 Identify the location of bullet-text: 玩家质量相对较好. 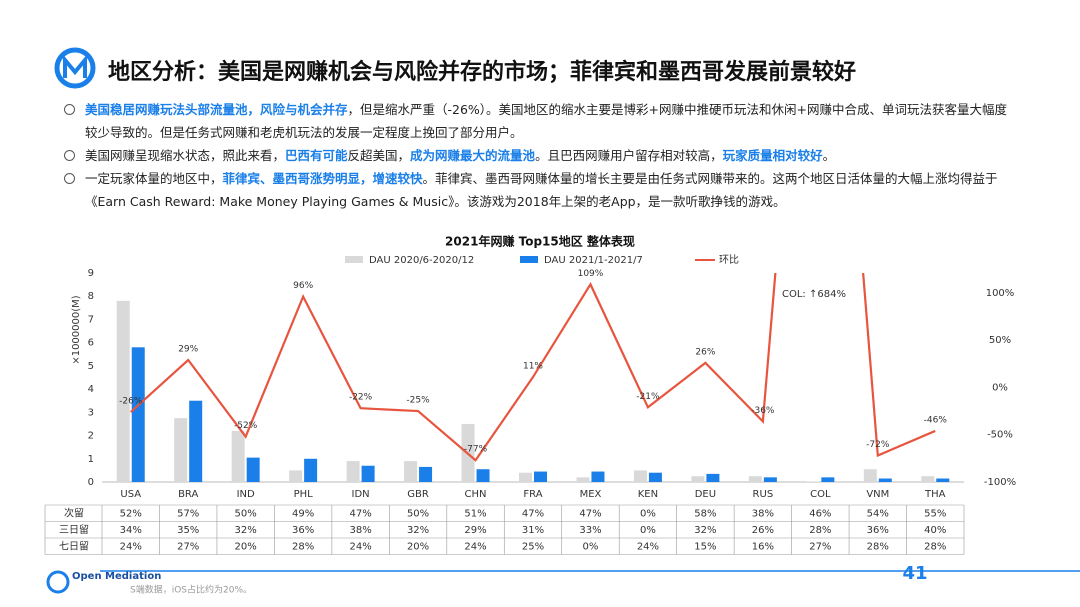
(772, 155).